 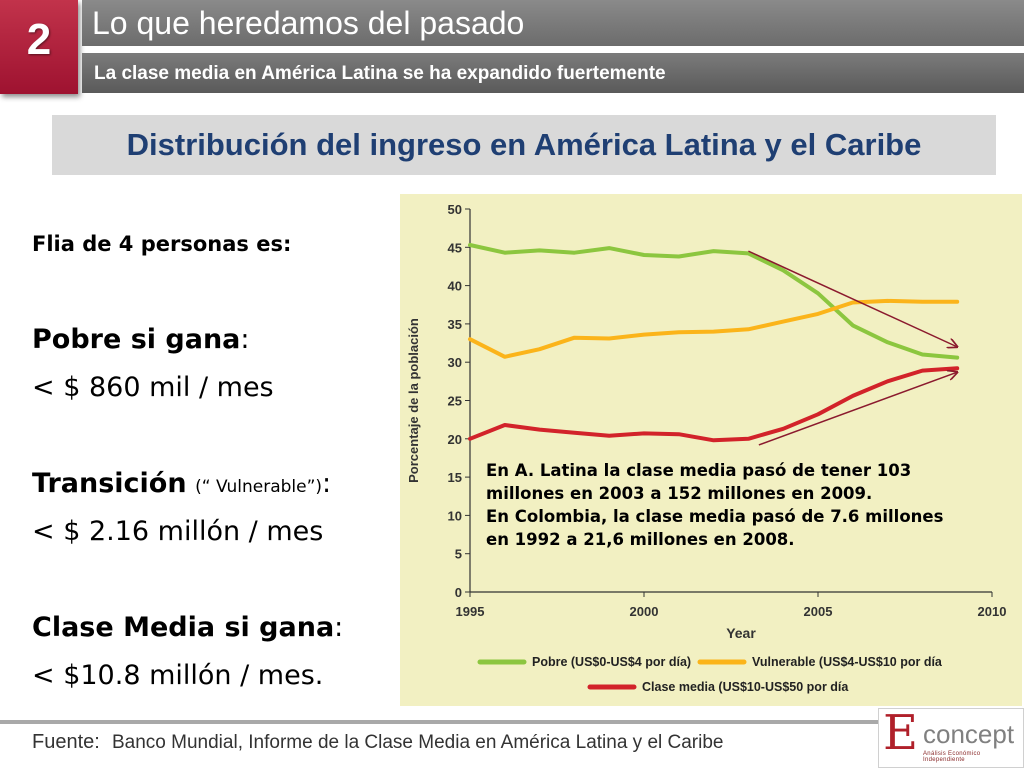 I want to click on transicion-note: (“ Vulnerable”), so click(x=259, y=487).